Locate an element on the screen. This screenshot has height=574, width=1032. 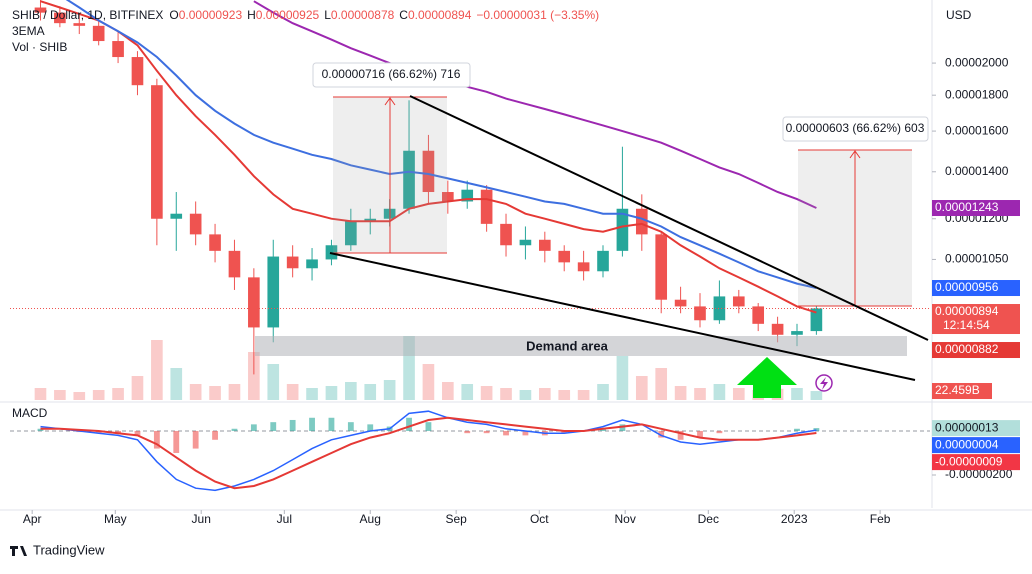
x-tick-label: Oct is located at coordinates (539, 519).